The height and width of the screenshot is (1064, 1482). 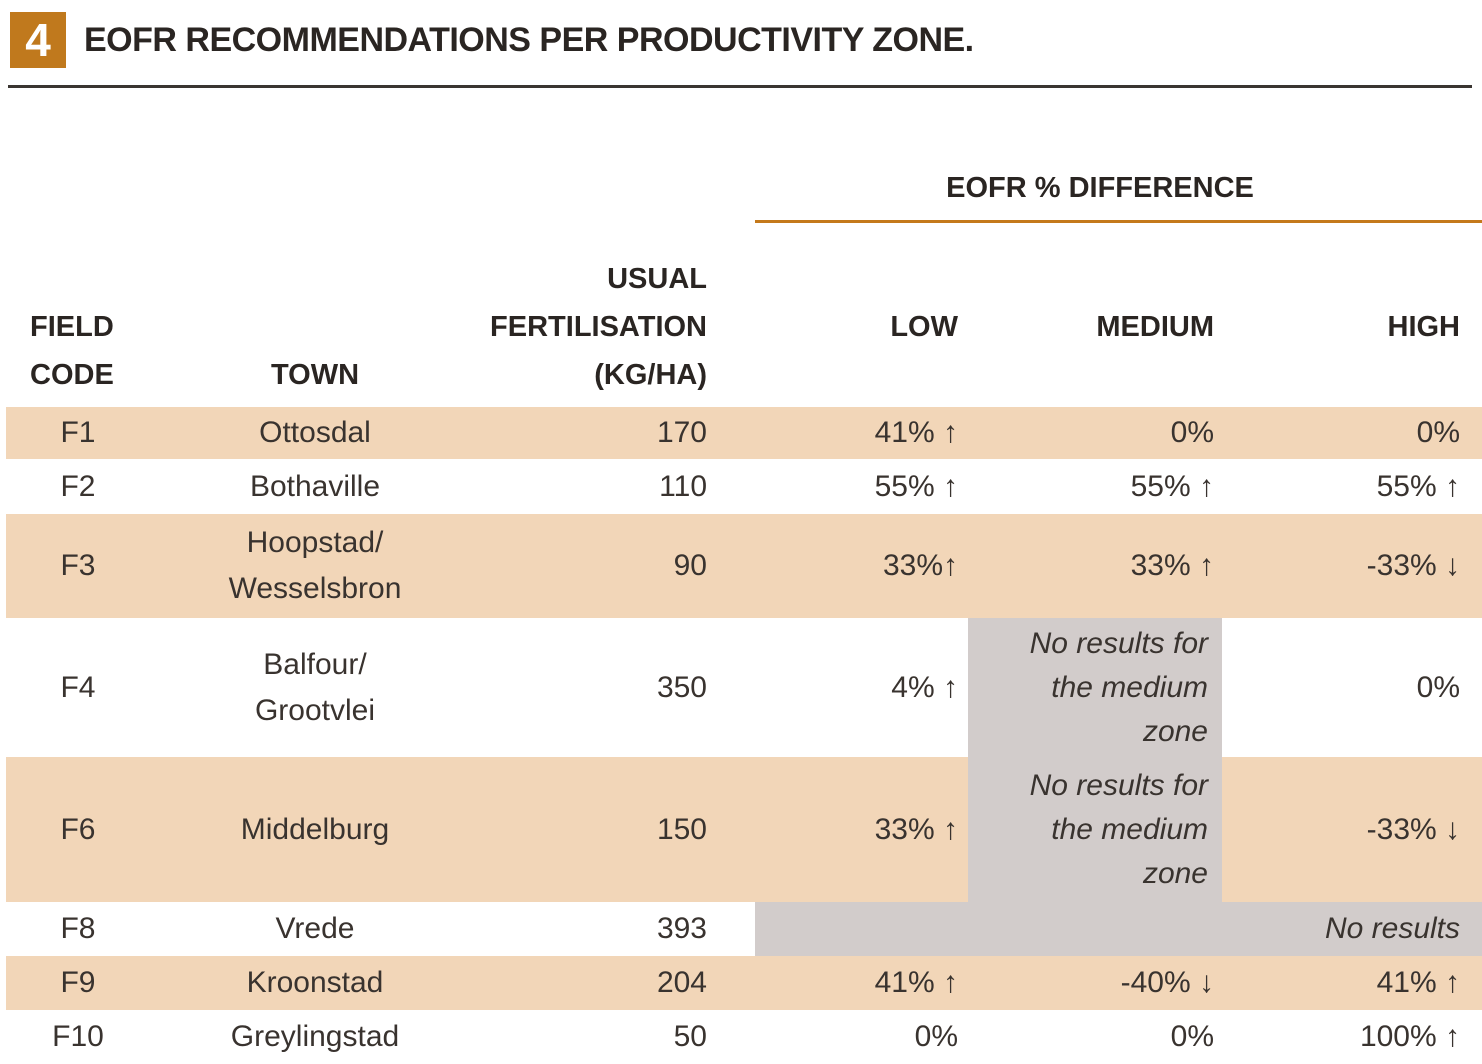 I want to click on field-code-cell: F8, so click(x=78, y=928).